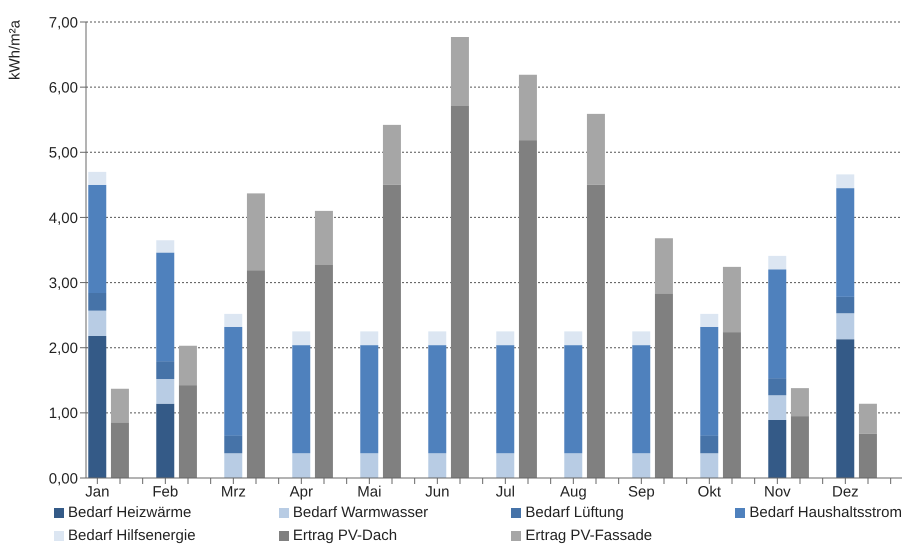  I want to click on x-tick-label: Jul, so click(505, 492).